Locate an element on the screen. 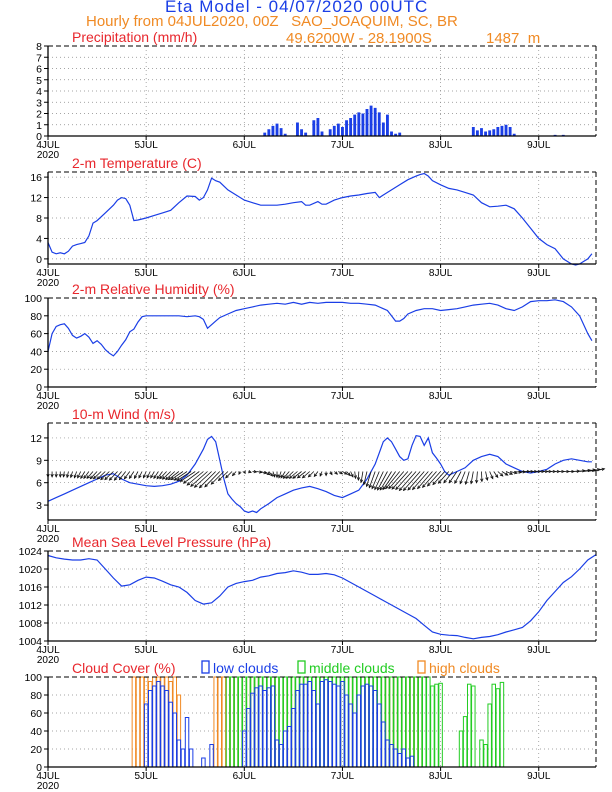  y-tick-label: 9 is located at coordinates (39, 461).